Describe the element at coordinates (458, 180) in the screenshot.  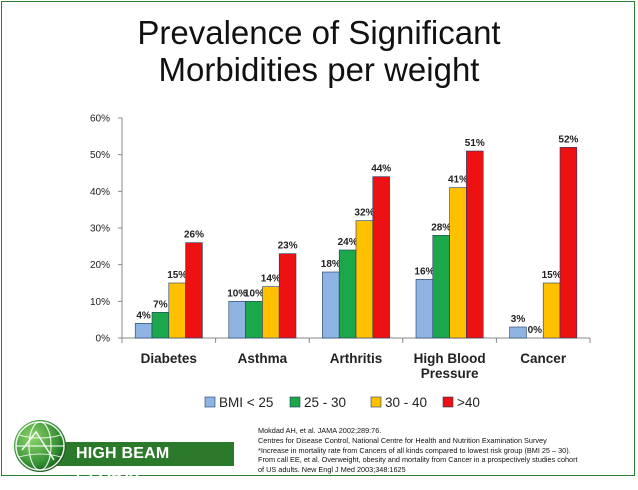
I see `data-label: 41%` at that location.